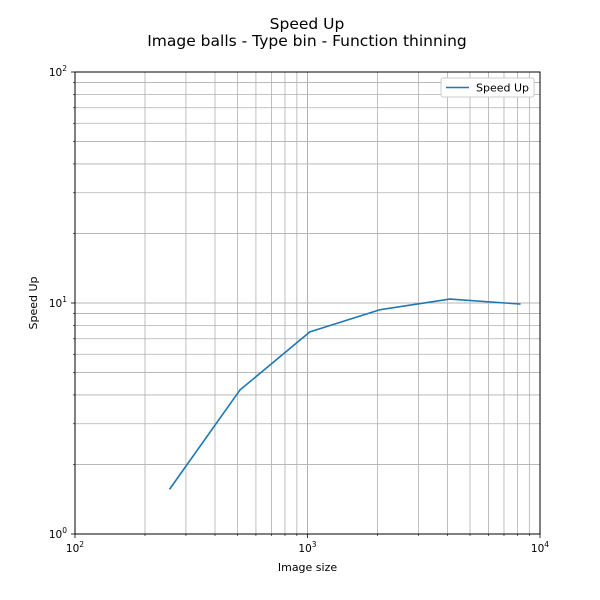 This screenshot has height=600, width=600. What do you see at coordinates (58, 302) in the screenshot?
I see `y-tick-label: 10¹` at bounding box center [58, 302].